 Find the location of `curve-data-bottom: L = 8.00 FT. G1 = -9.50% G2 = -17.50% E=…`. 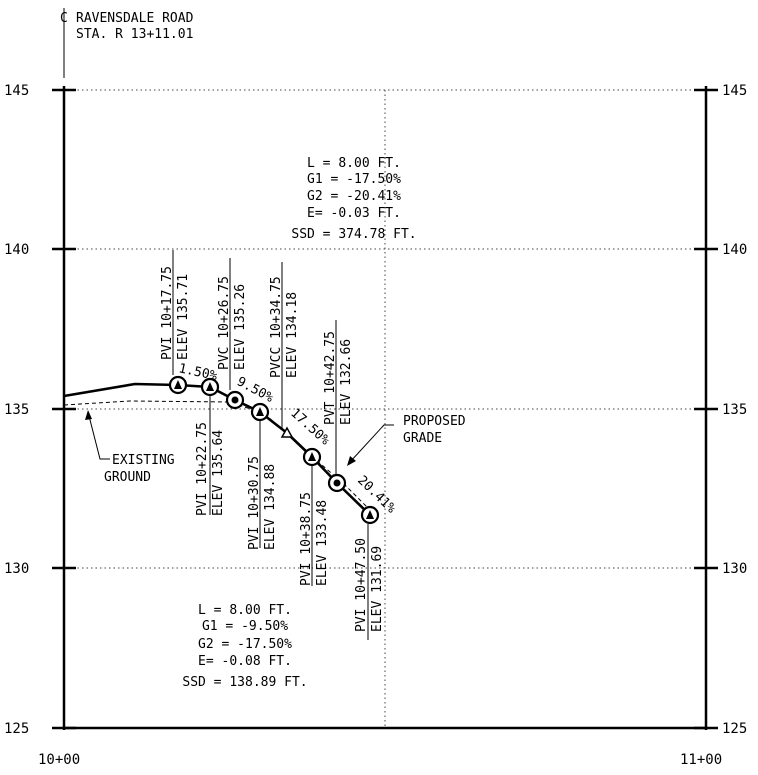

curve-data-bottom: L = 8.00 FT. G1 = -9.50% G2 = -17.50% E=… is located at coordinates (244, 646).